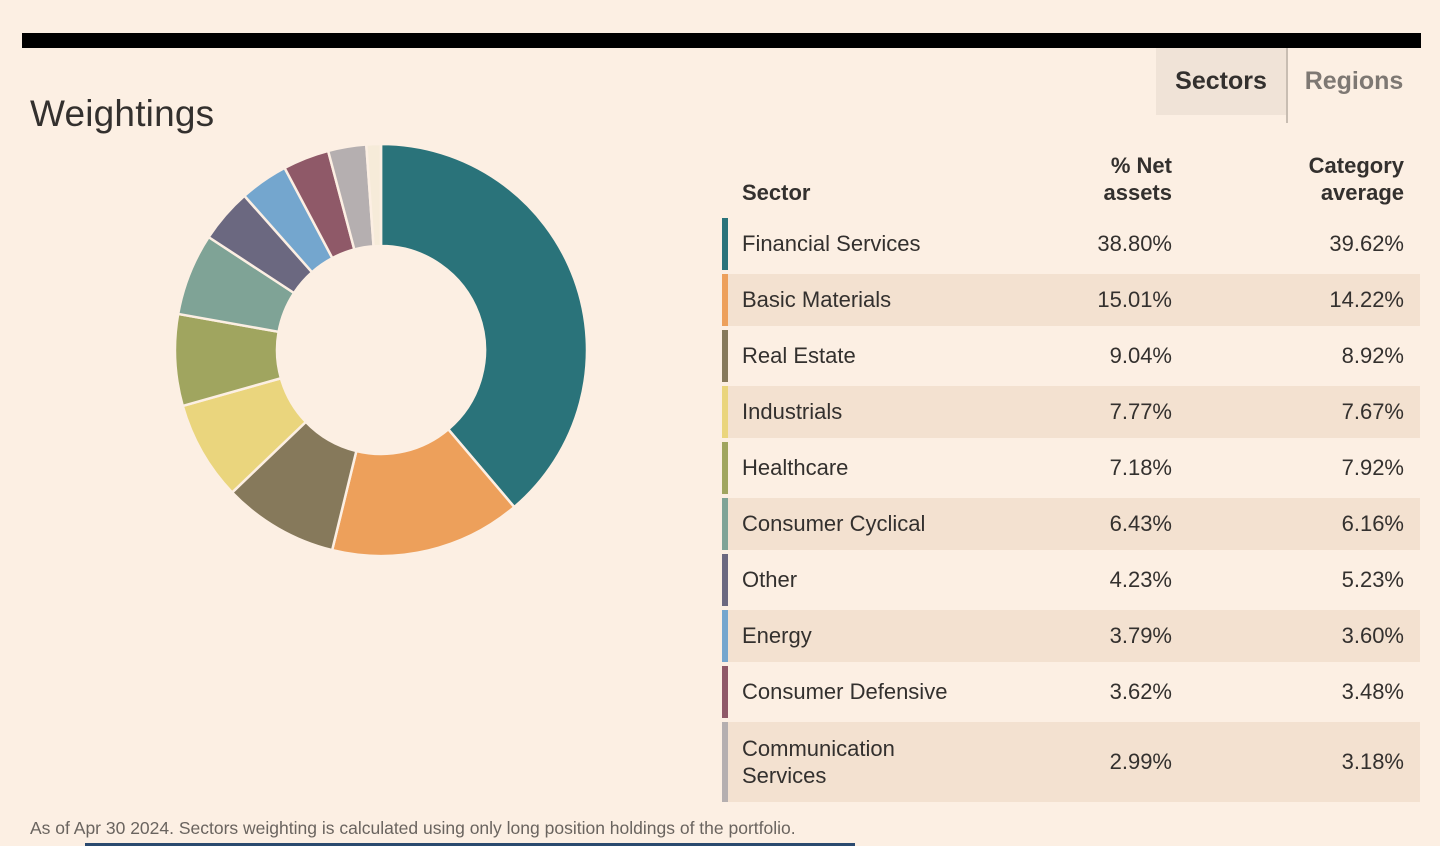 This screenshot has width=1440, height=846. I want to click on table-row: Consumer Defensive 3.62% 3.48%, so click(1071, 692).